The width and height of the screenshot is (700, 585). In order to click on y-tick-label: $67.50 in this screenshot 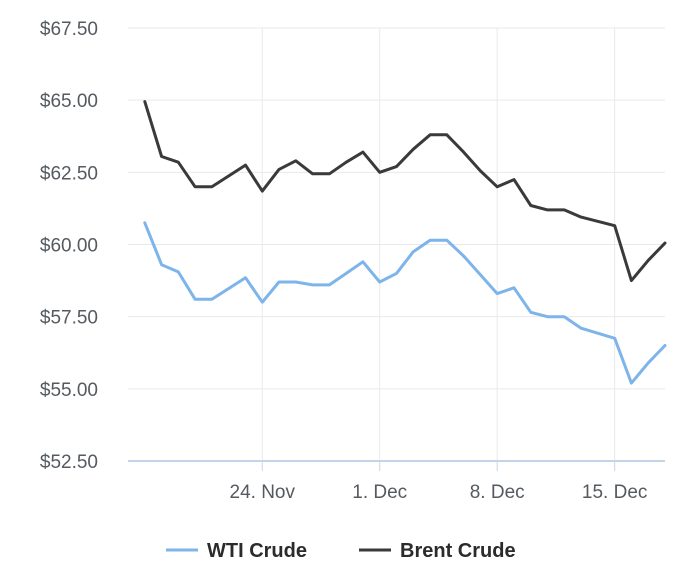, I will do `click(69, 29)`.